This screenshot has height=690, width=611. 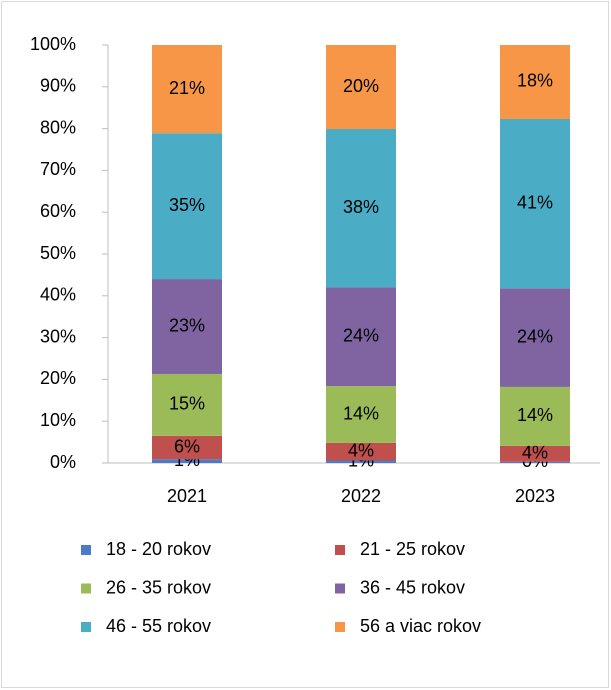 What do you see at coordinates (58, 295) in the screenshot?
I see `y-tick-label: 40%` at bounding box center [58, 295].